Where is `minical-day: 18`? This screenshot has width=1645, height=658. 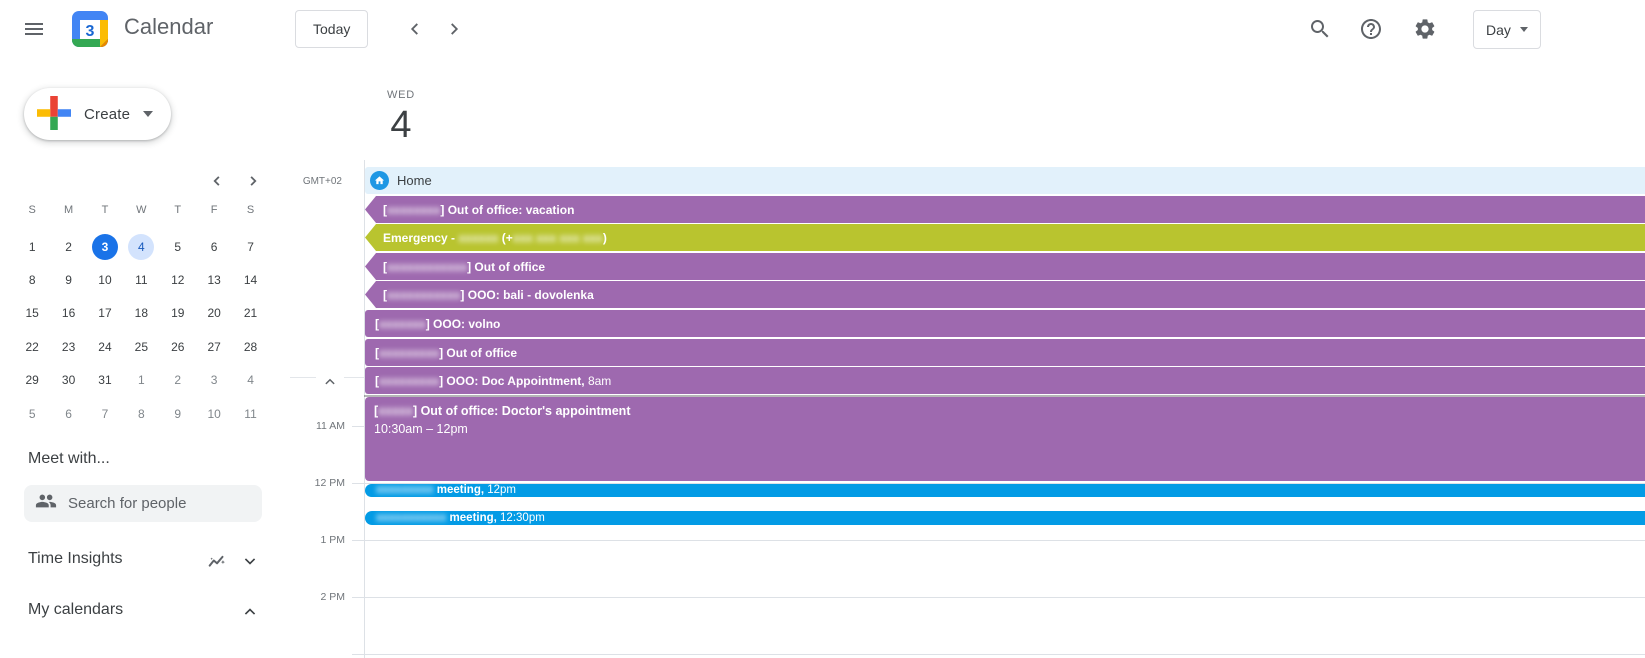 minical-day: 18 is located at coordinates (141, 313).